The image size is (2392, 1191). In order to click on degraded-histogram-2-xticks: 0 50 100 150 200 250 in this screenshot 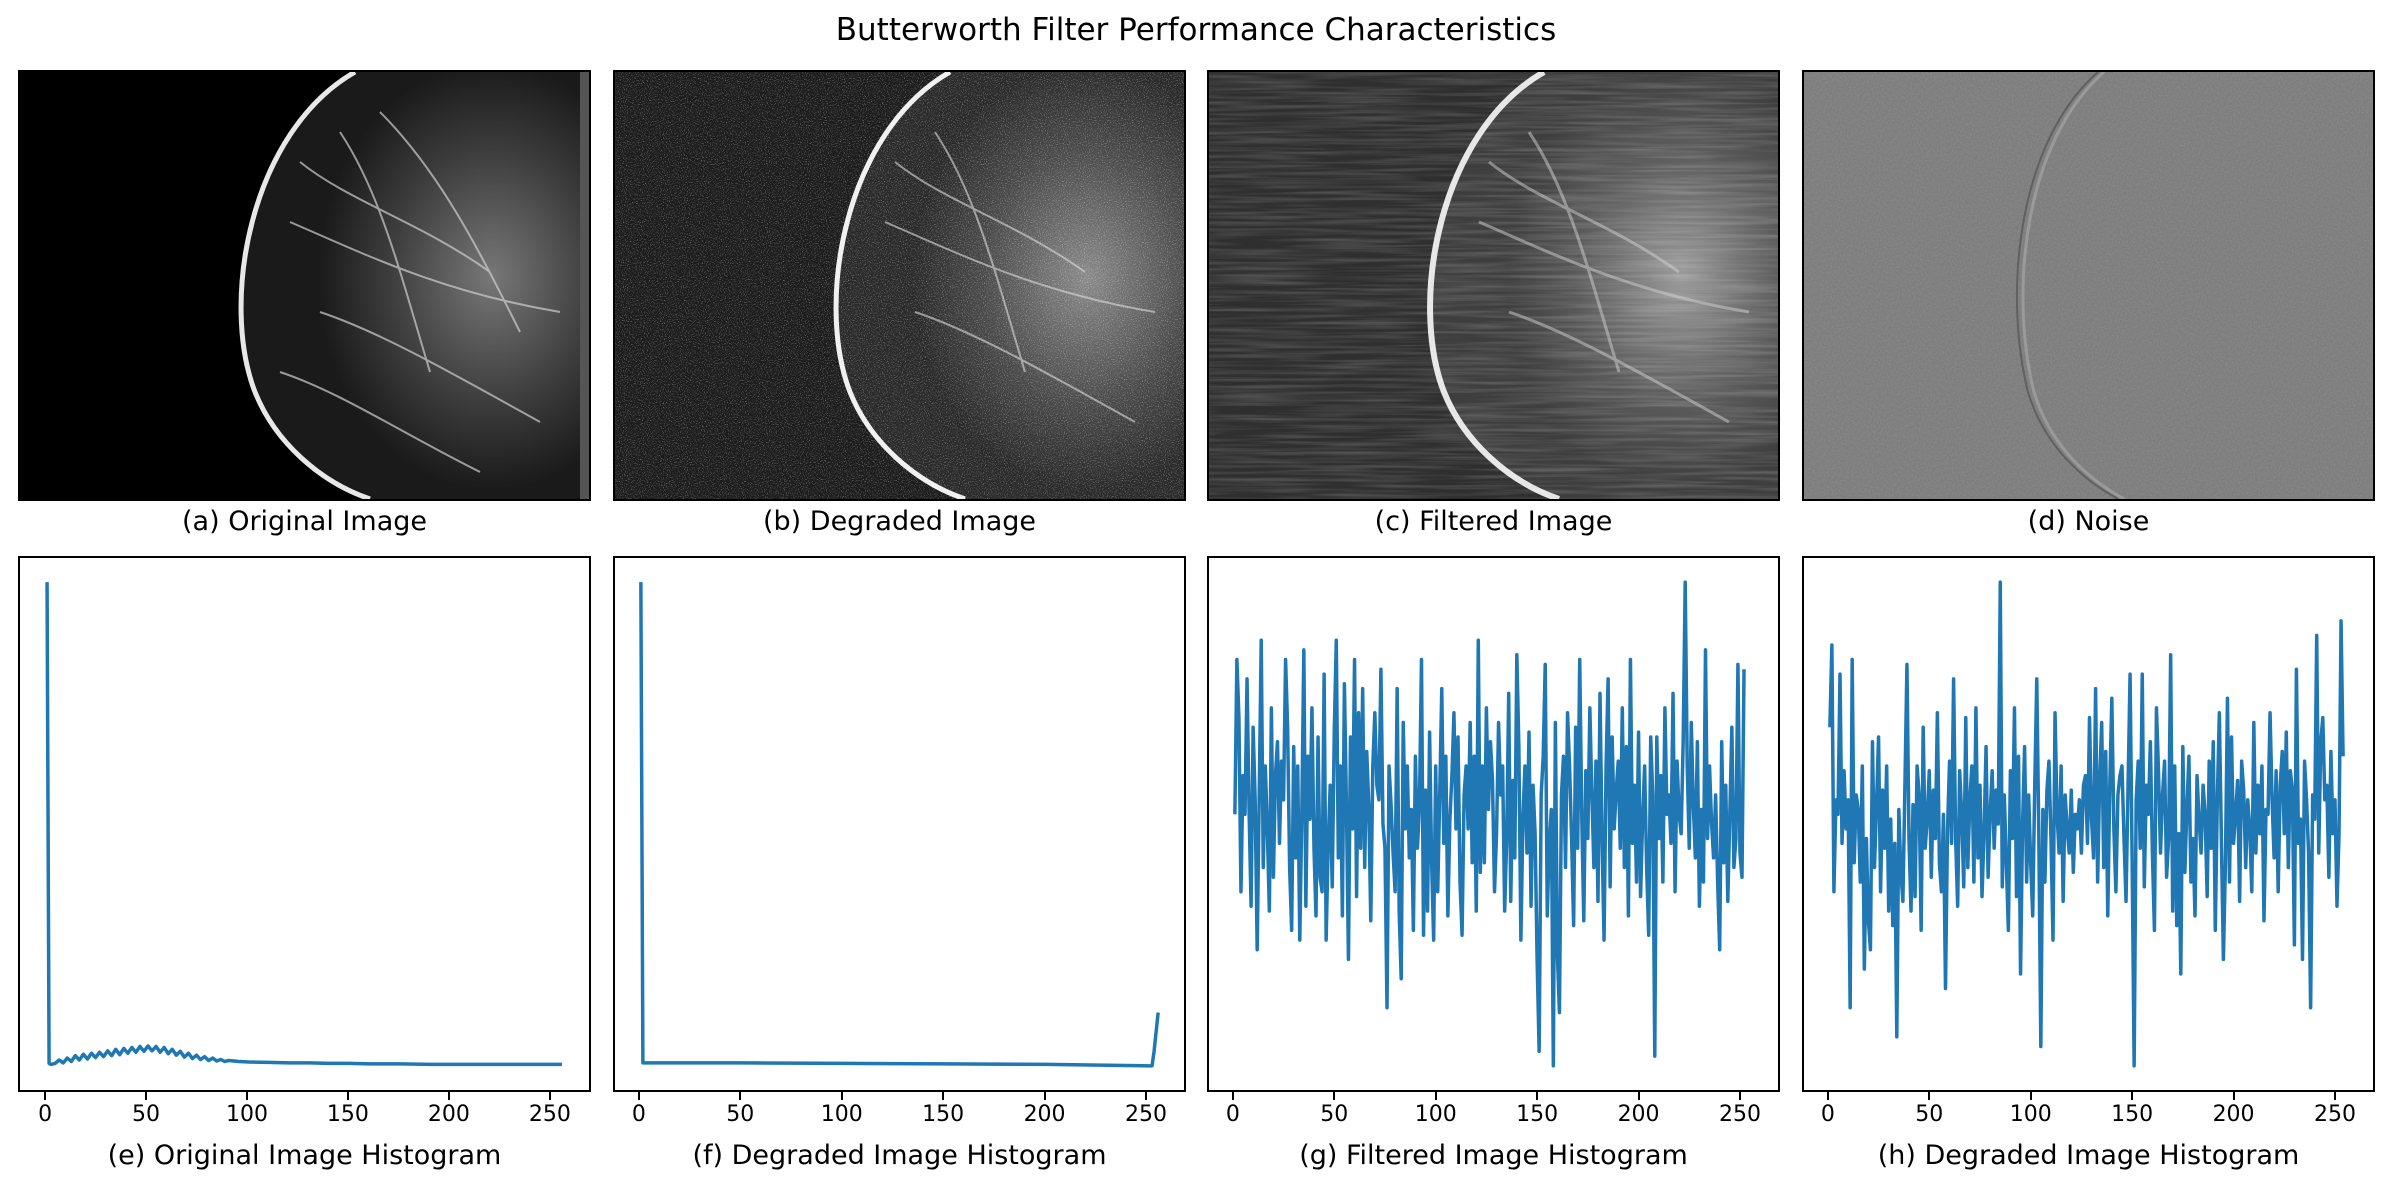, I will do `click(2088, 1112)`.